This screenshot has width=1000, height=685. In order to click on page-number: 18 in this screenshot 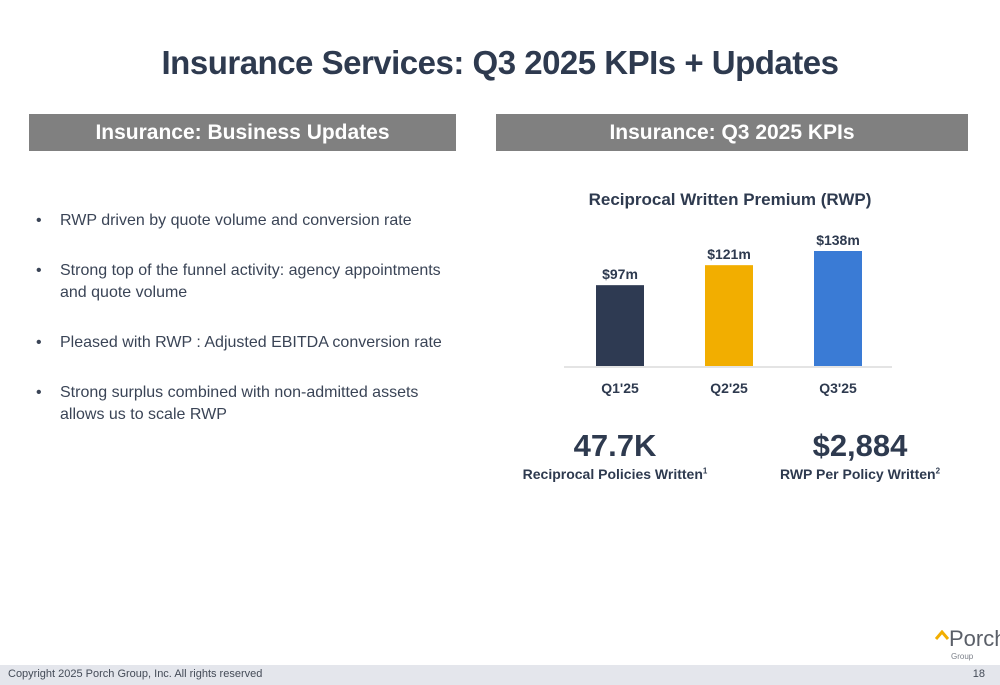, I will do `click(978, 674)`.